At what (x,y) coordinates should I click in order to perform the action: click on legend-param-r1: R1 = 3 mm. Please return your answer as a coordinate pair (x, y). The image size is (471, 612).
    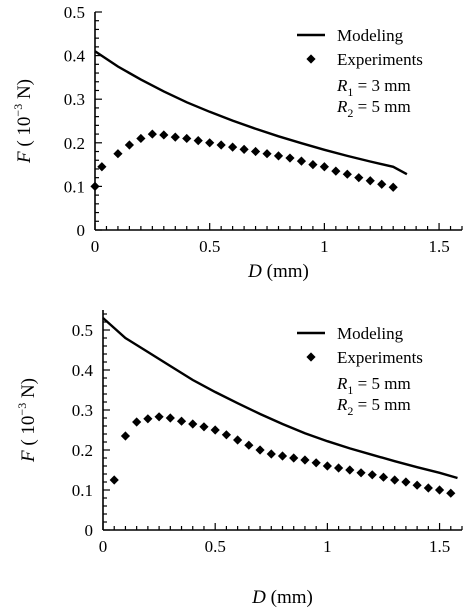
    Looking at the image, I should click on (373, 87).